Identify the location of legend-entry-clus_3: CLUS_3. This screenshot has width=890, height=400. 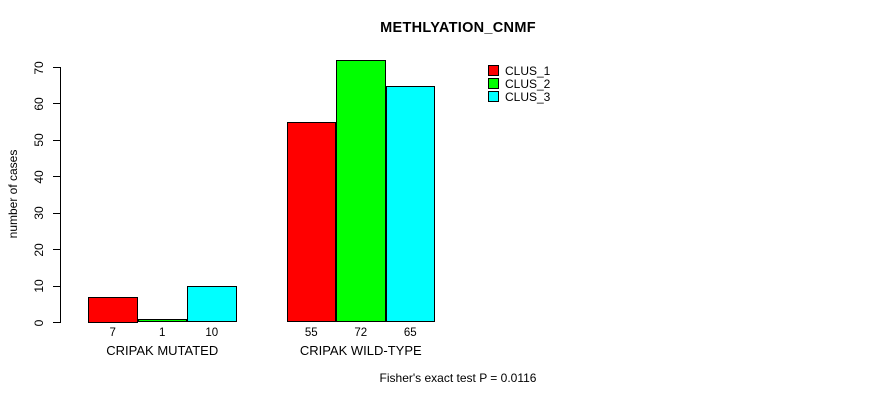
(519, 96).